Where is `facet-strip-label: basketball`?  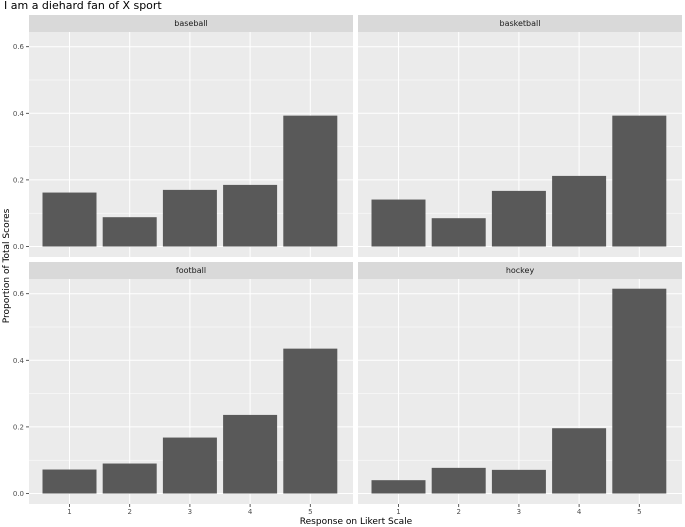 facet-strip-label: basketball is located at coordinates (520, 23).